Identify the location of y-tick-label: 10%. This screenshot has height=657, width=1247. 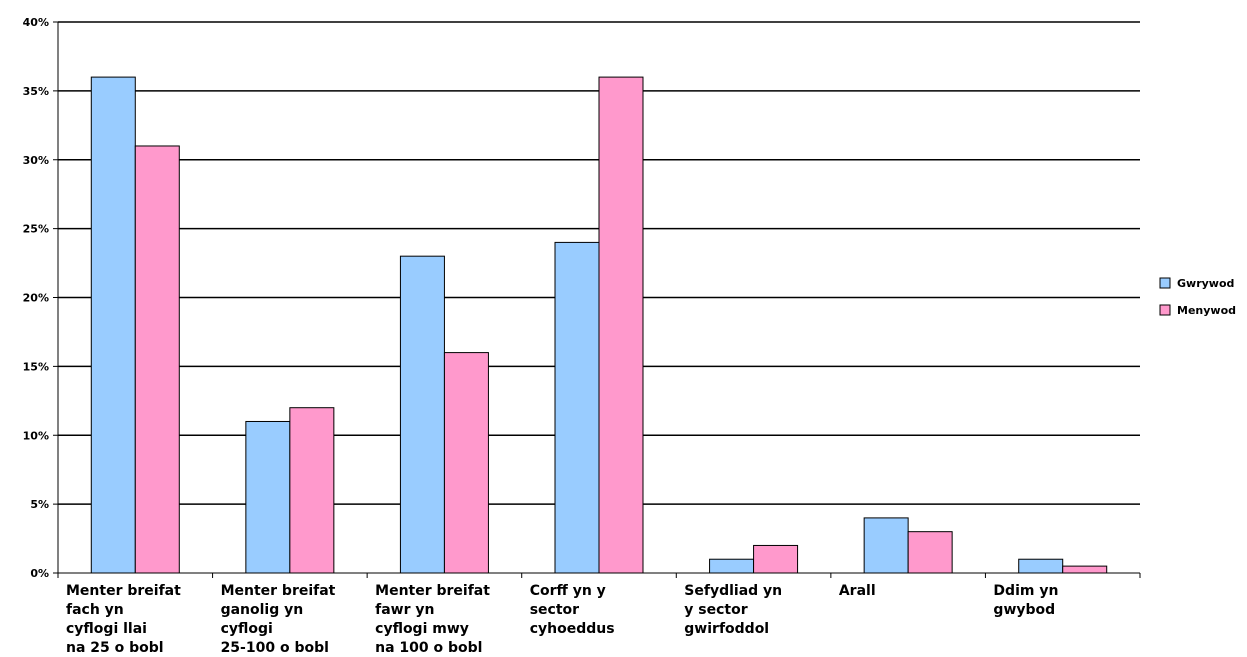
(36, 435).